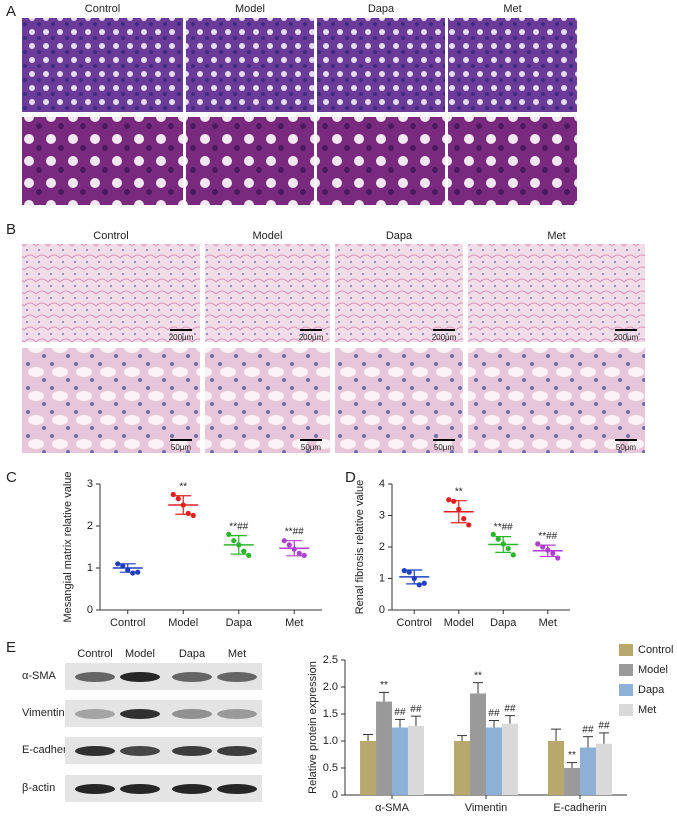 This screenshot has width=677, height=817. Describe the element at coordinates (330, 714) in the screenshot. I see `y-tick-label: 1.5` at that location.